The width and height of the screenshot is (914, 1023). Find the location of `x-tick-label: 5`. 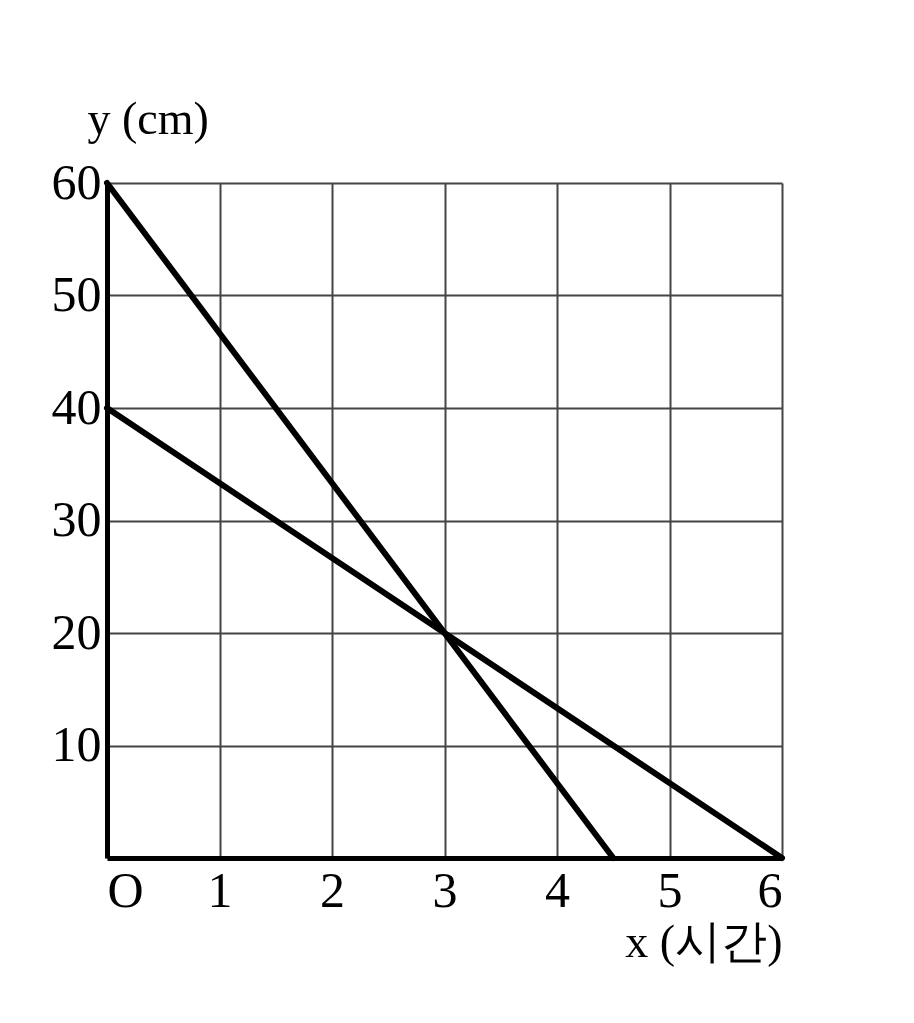

x-tick-label: 5 is located at coordinates (670, 889).